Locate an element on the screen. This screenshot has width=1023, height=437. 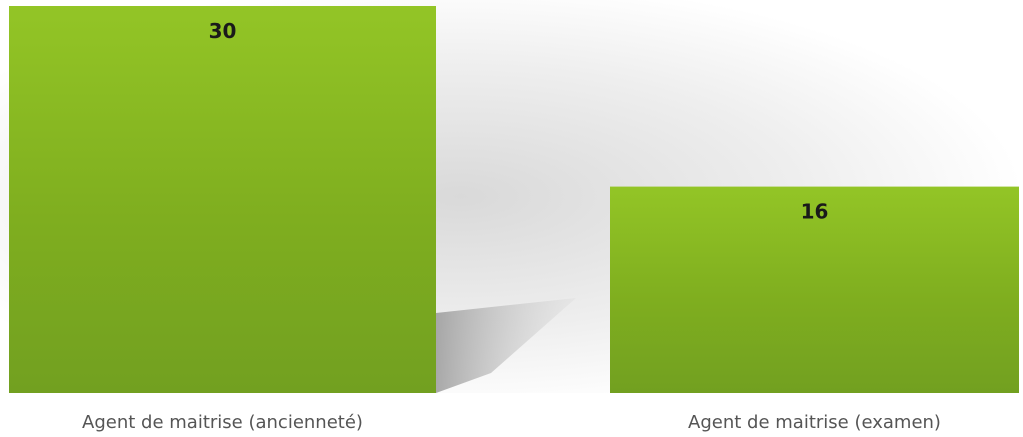
bar-shadow is located at coordinates (506, 345).